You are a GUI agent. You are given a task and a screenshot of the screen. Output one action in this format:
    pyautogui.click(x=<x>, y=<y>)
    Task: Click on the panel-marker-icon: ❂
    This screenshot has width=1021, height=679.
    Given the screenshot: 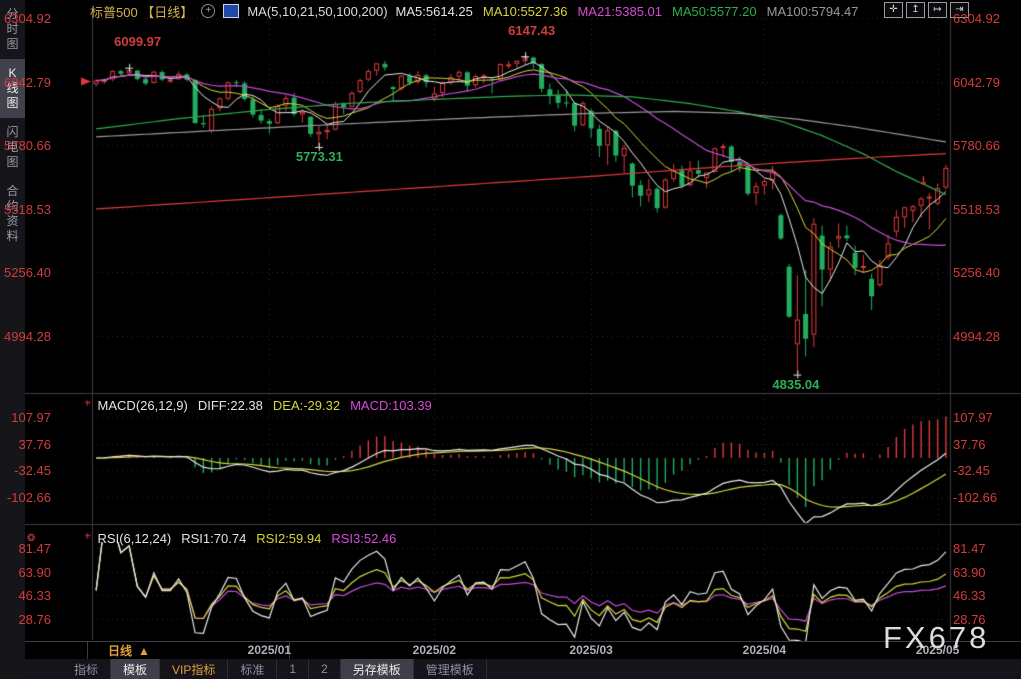 What is the action you would take?
    pyautogui.click(x=31, y=538)
    